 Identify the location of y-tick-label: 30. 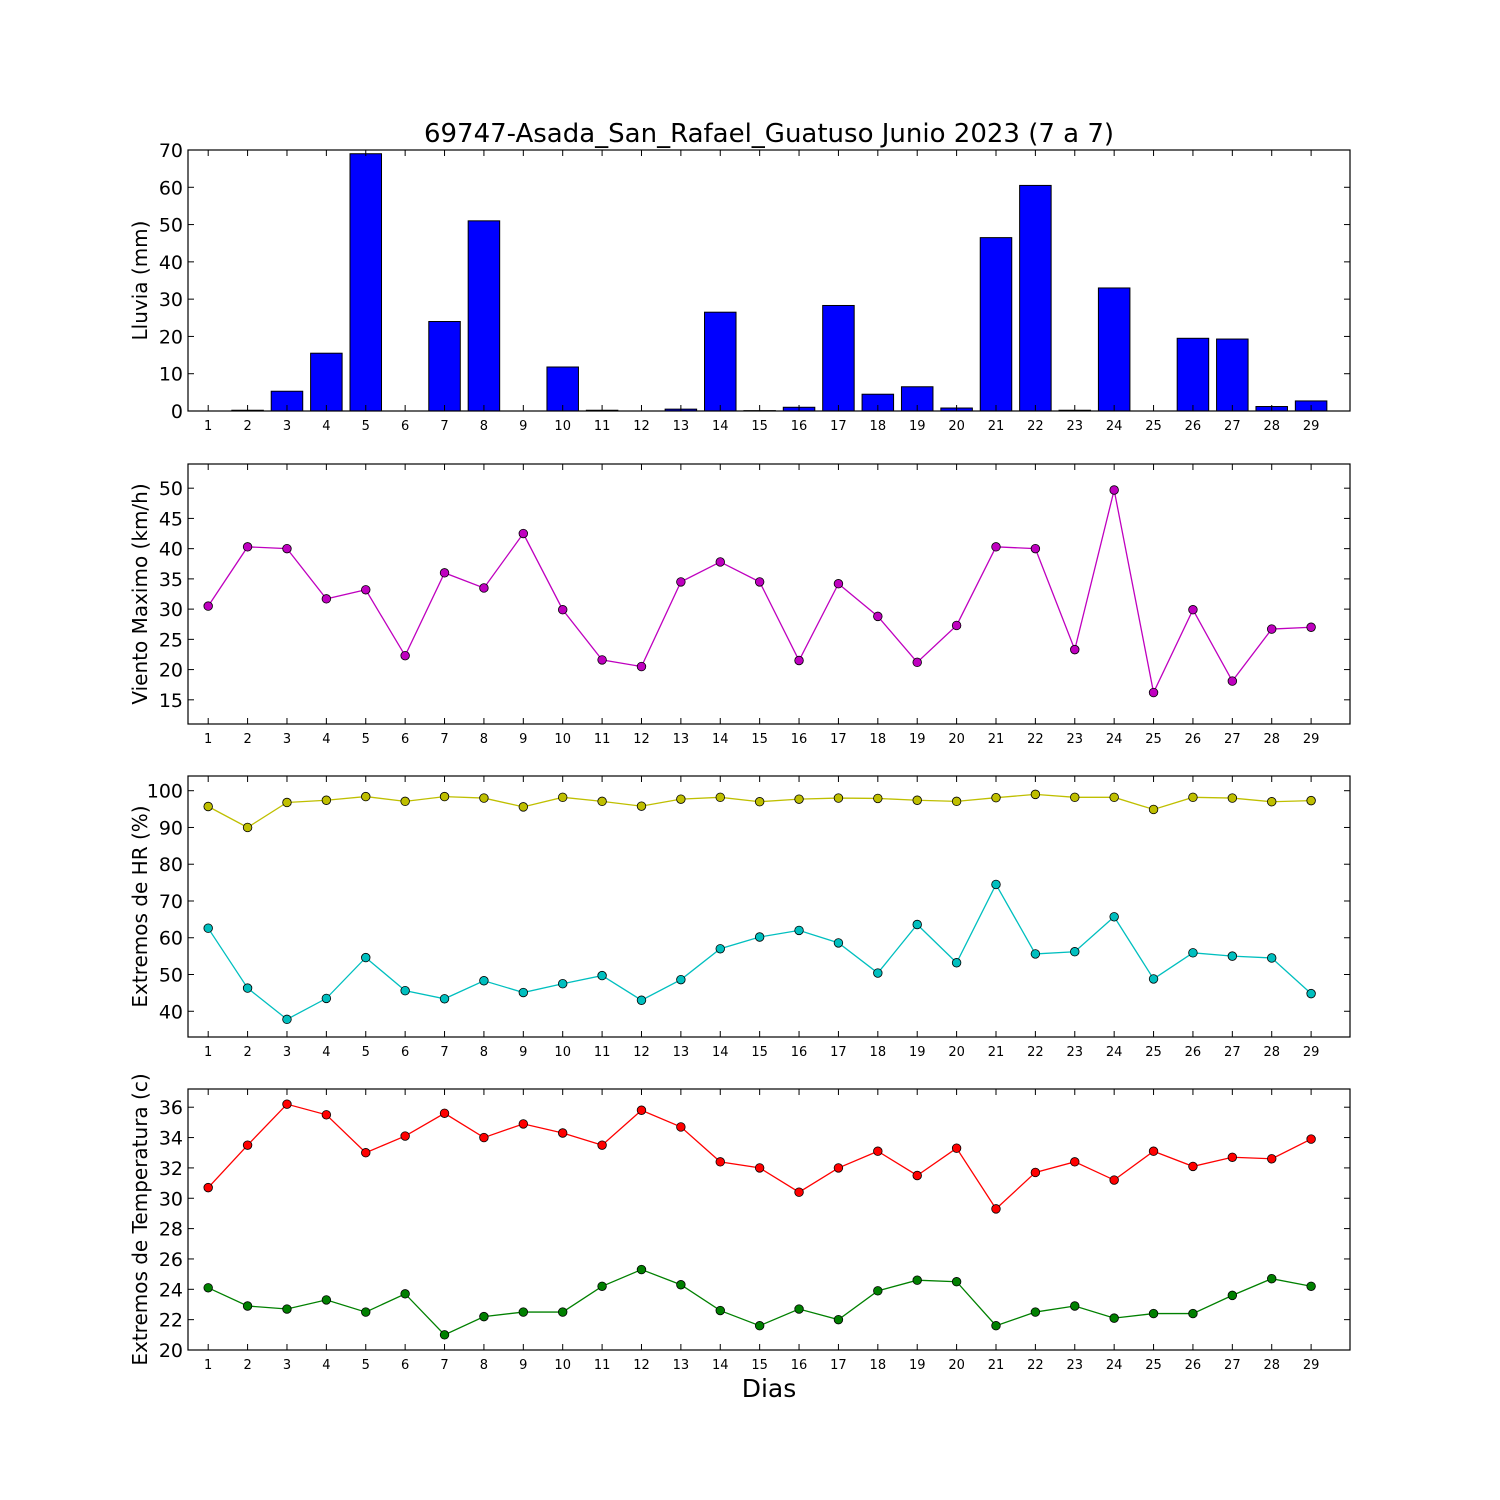
(171, 610).